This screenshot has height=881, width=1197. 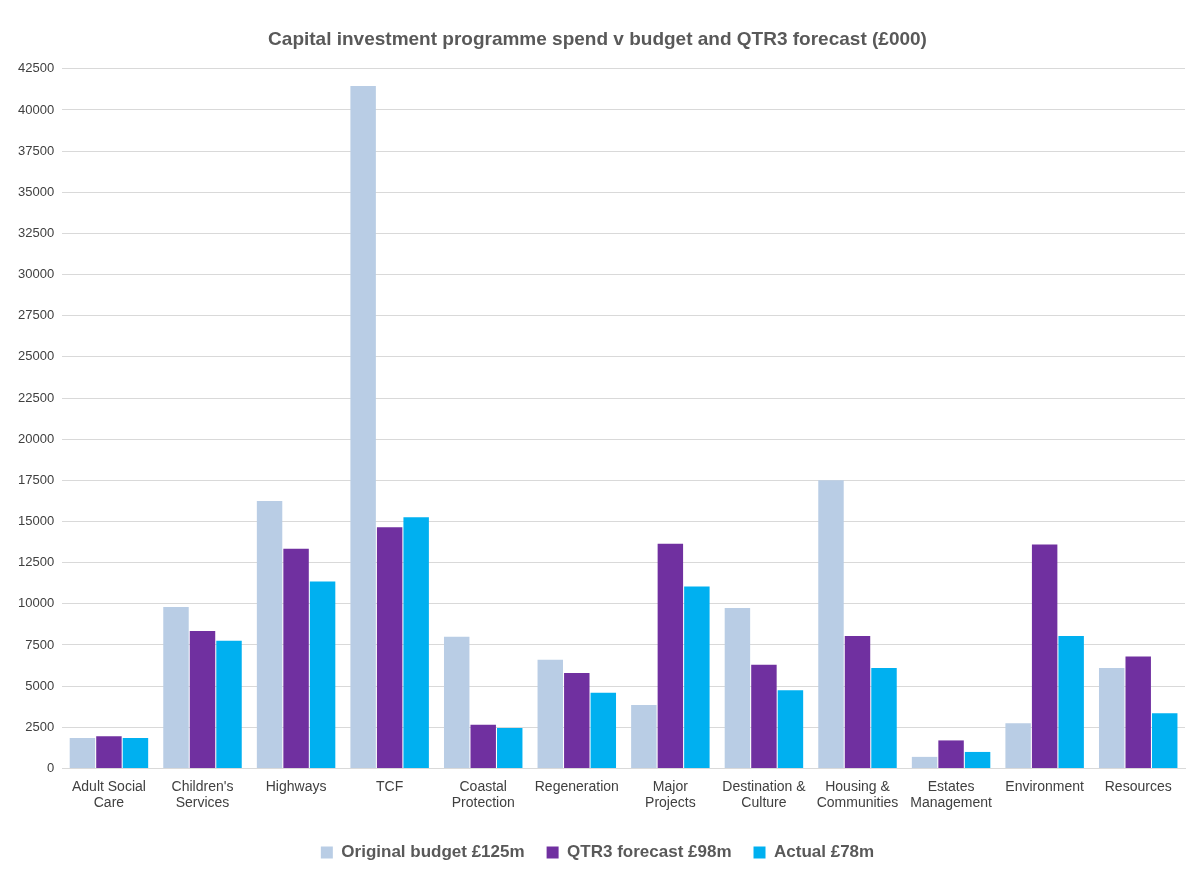 I want to click on y-tick-label: 20000, so click(x=36, y=438).